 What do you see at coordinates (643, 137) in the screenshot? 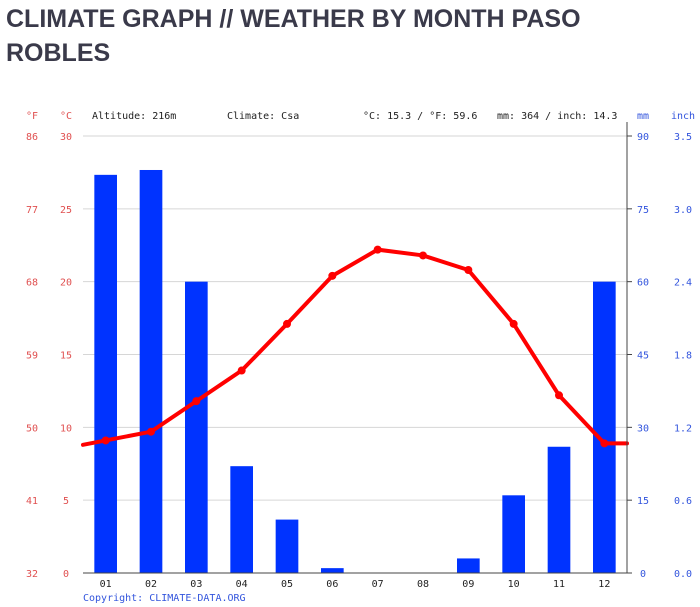
I see `mm-tick-label: 90` at bounding box center [643, 137].